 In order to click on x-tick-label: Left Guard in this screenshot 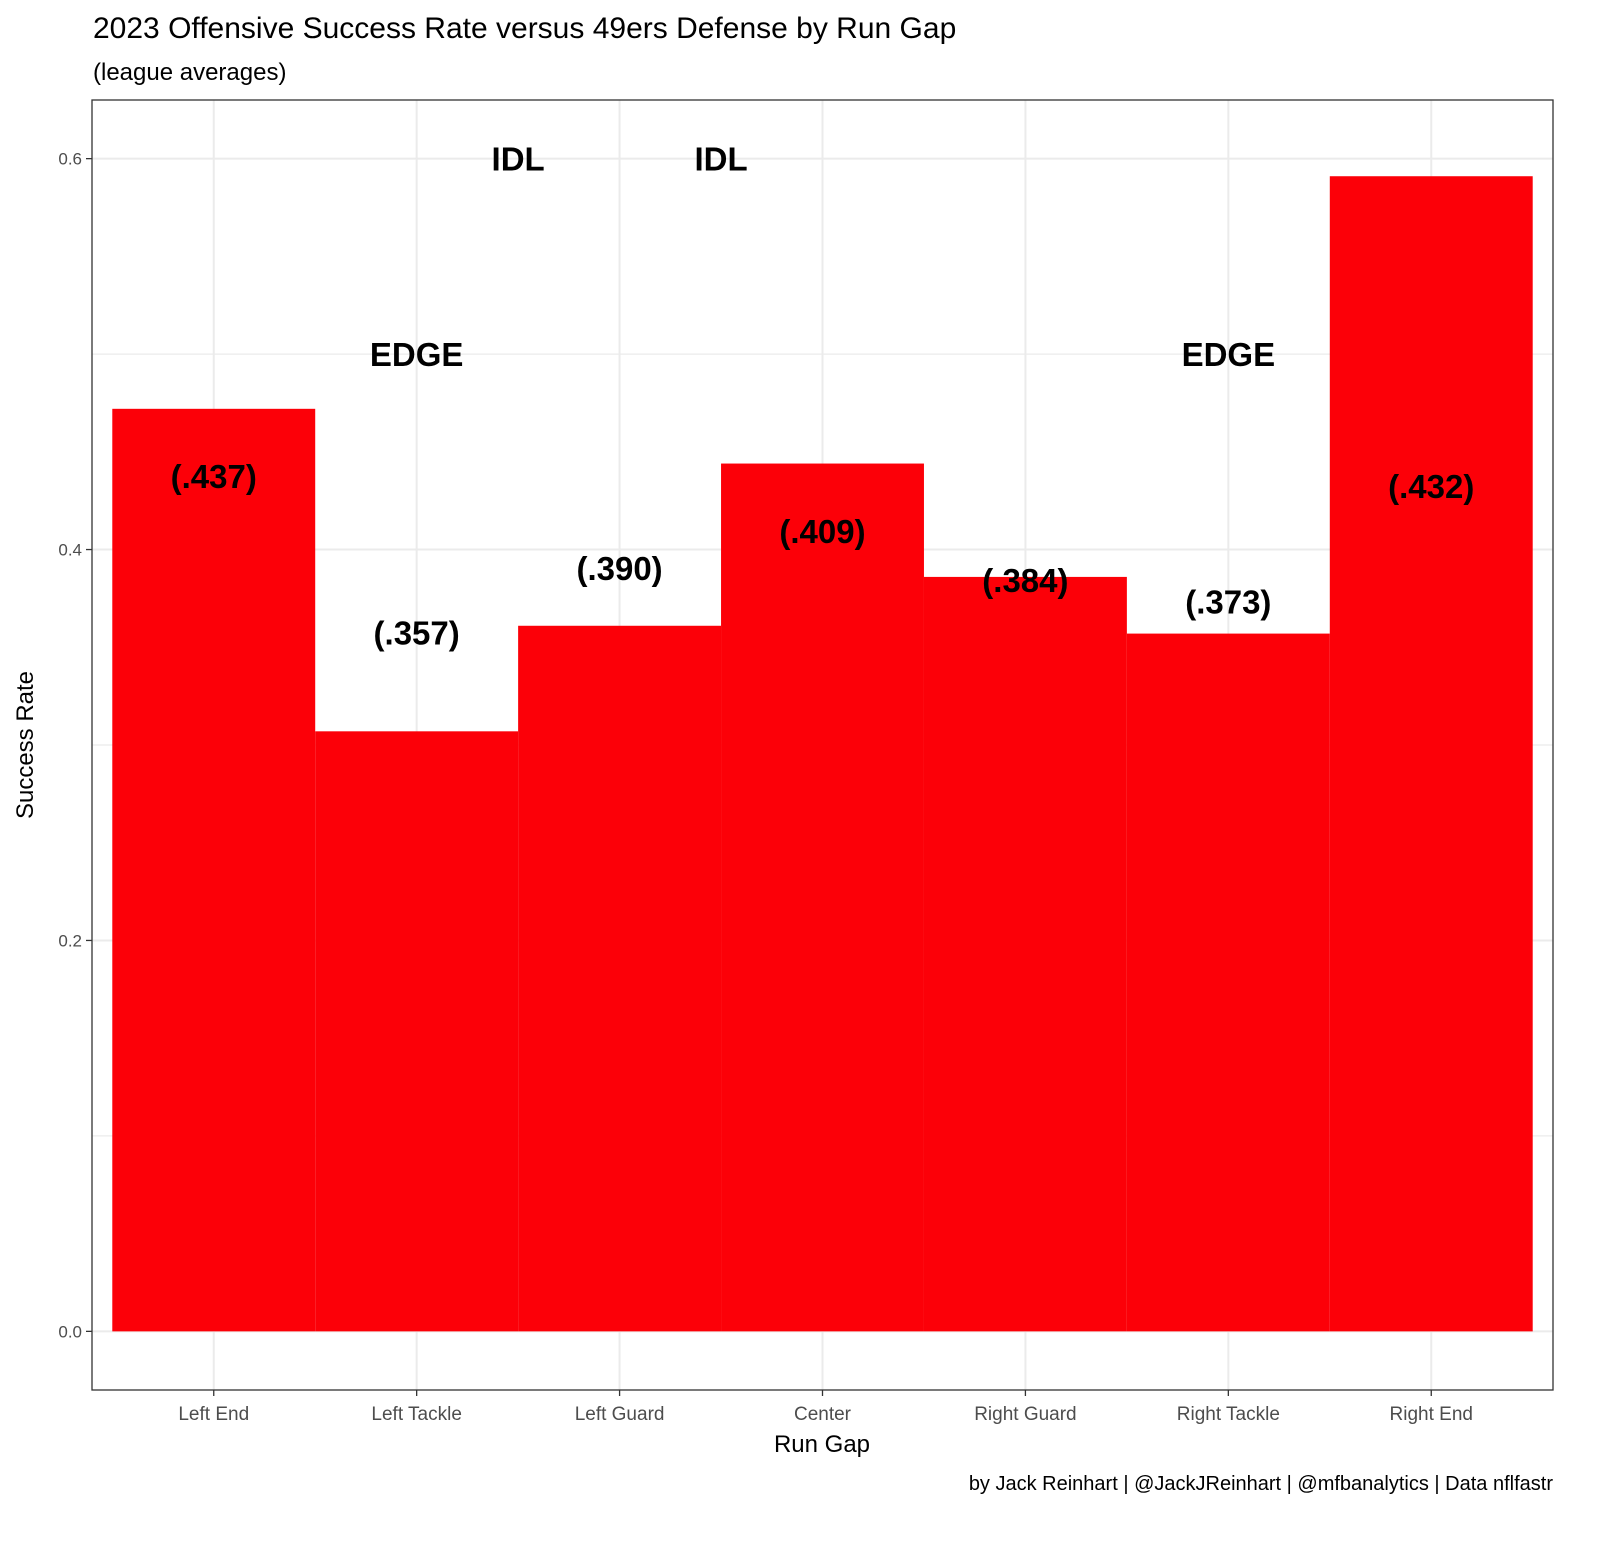, I will do `click(620, 1414)`.